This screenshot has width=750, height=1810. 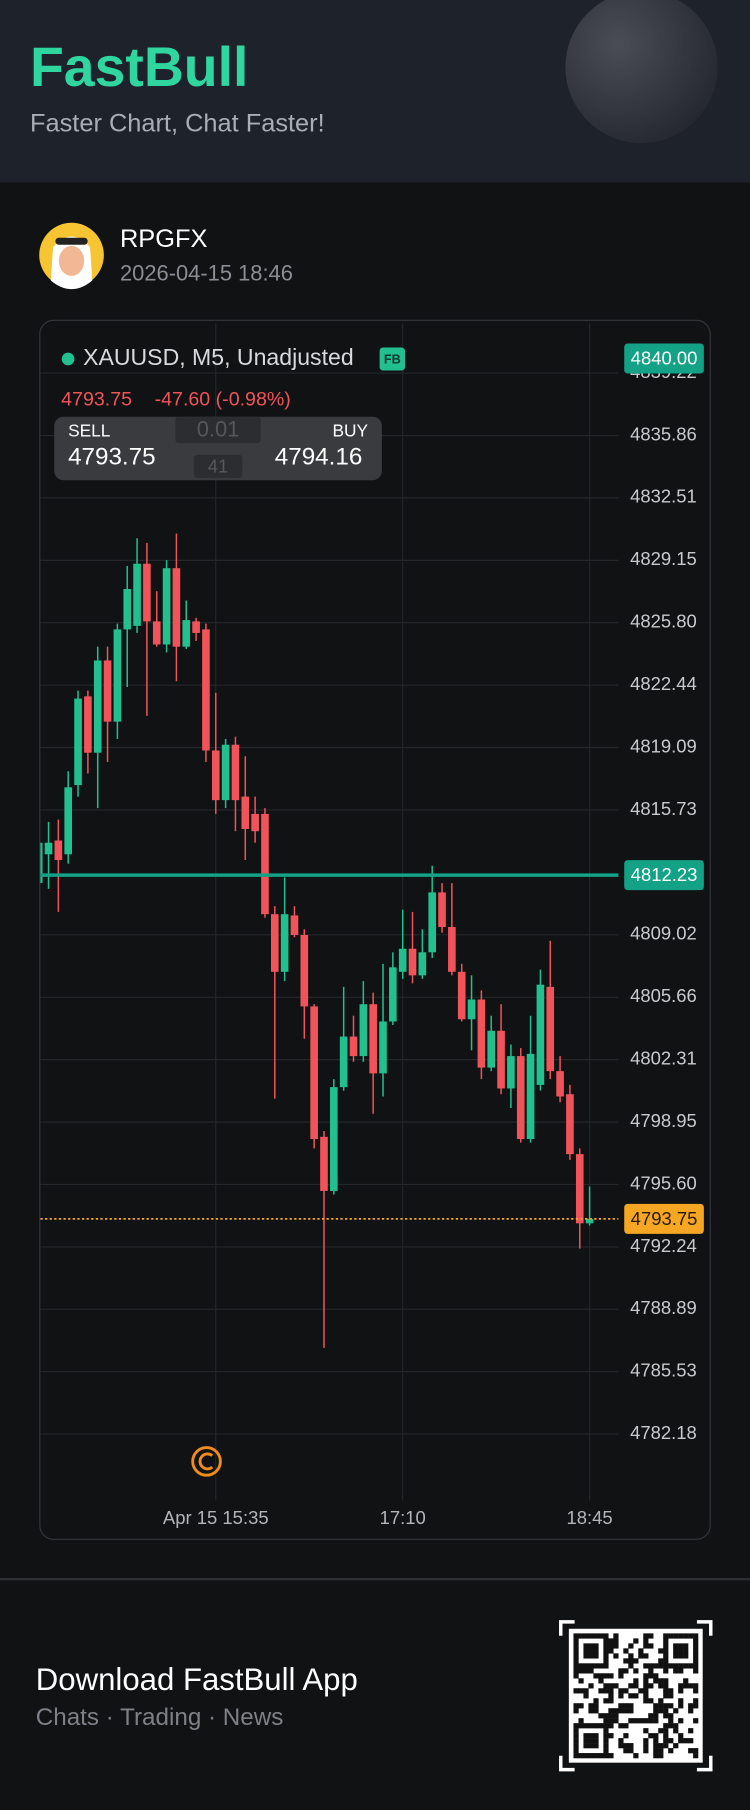 What do you see at coordinates (89, 430) in the screenshot?
I see `sell-label: SELL` at bounding box center [89, 430].